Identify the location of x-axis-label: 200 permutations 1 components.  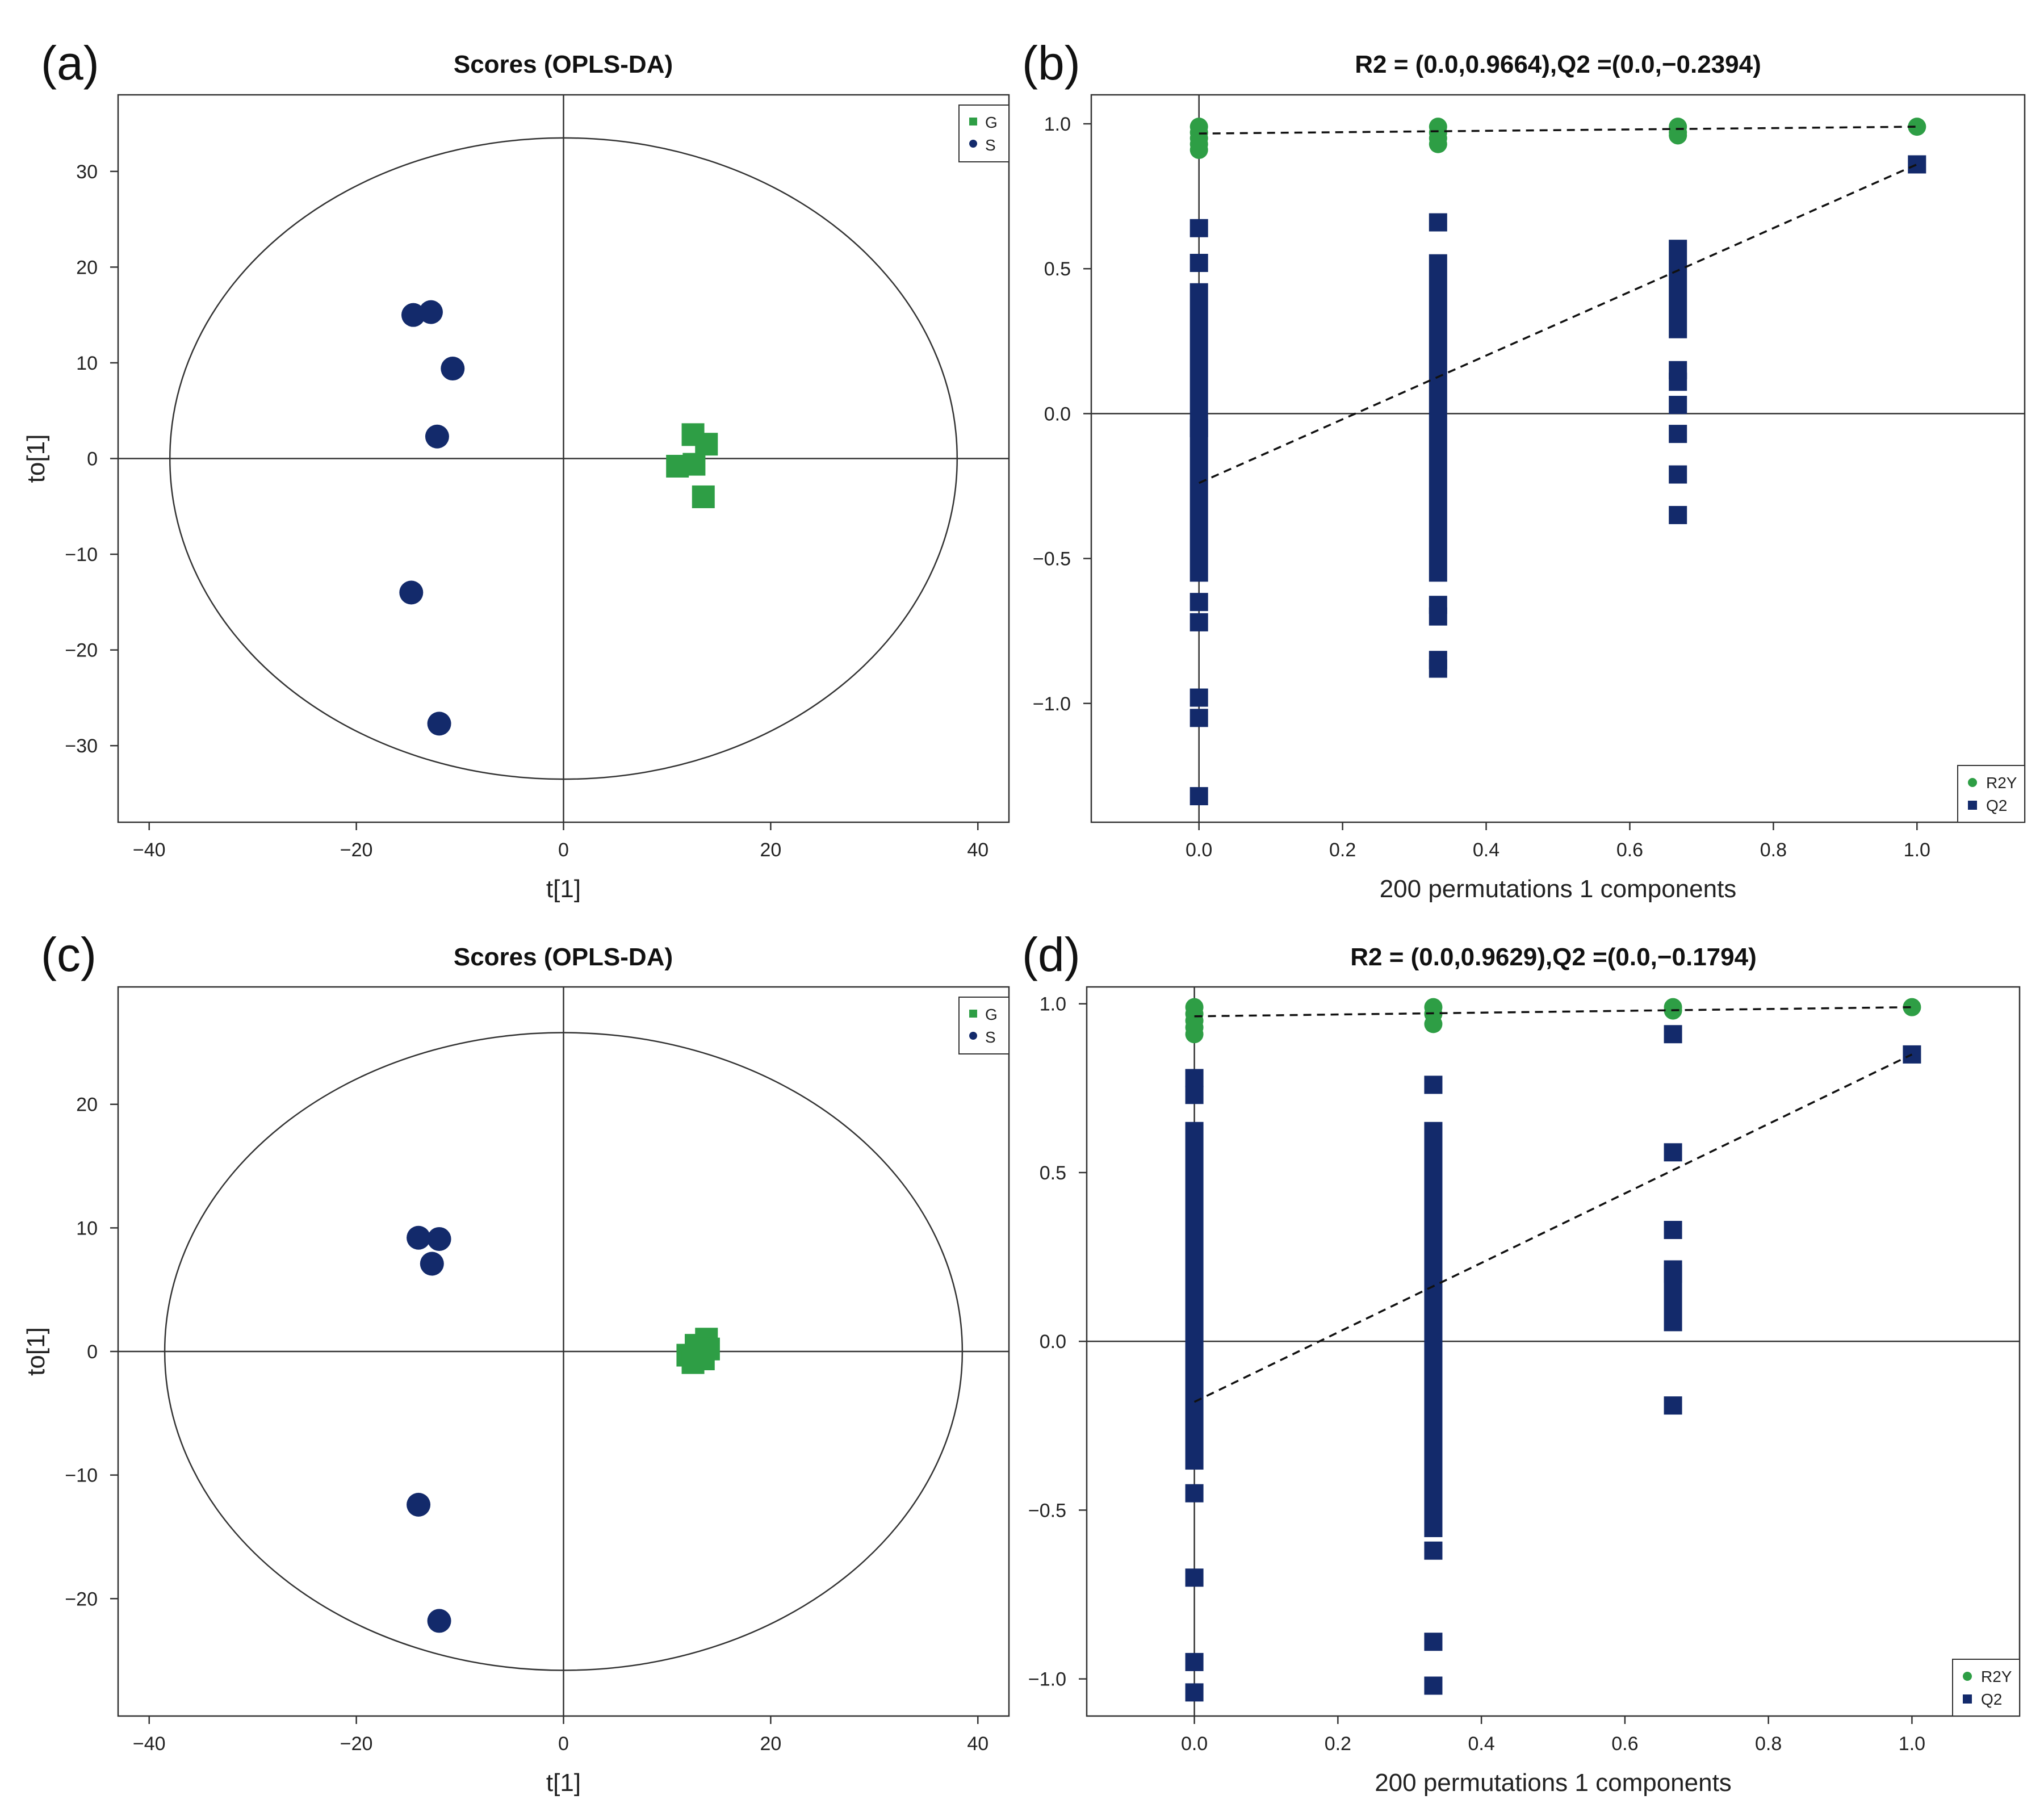
(1558, 889).